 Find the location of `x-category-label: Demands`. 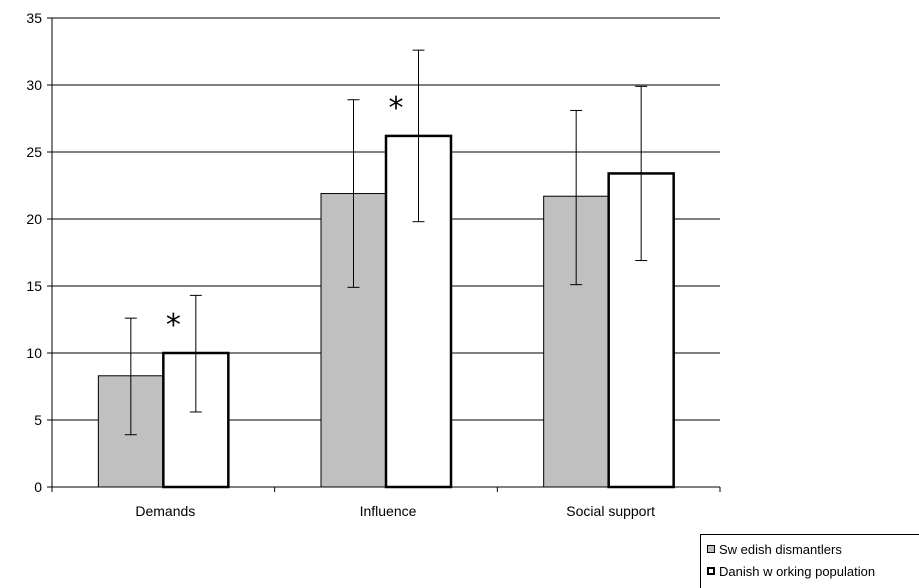

x-category-label: Demands is located at coordinates (165, 511).